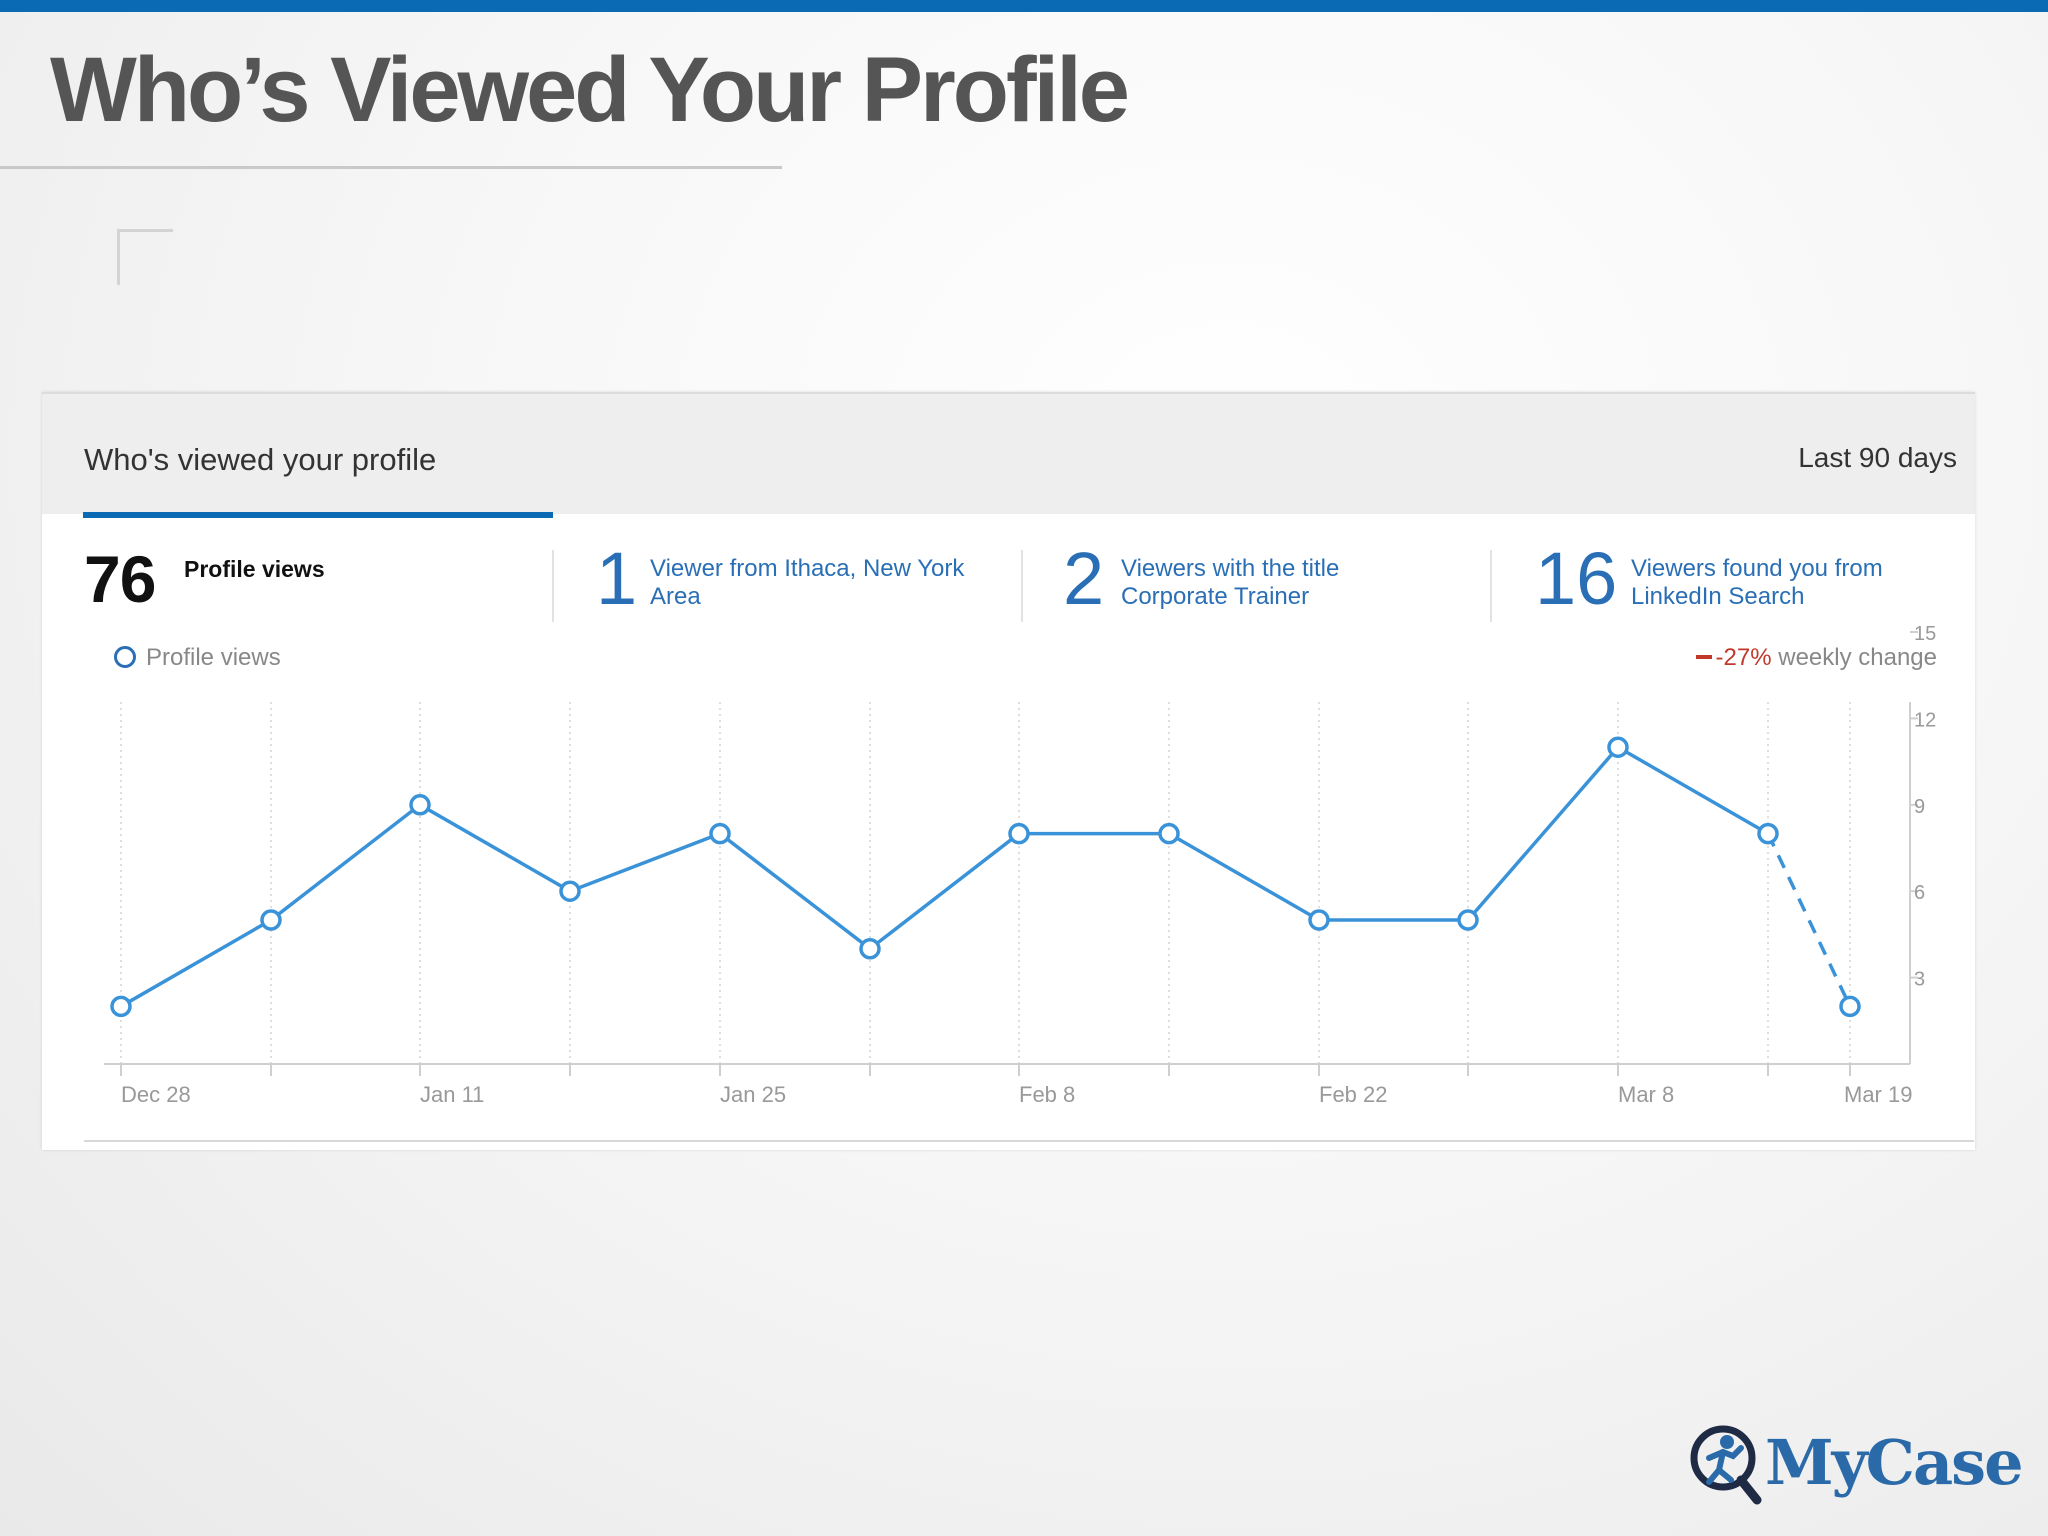  What do you see at coordinates (1726, 1465) in the screenshot?
I see `magnifier-person-icon` at bounding box center [1726, 1465].